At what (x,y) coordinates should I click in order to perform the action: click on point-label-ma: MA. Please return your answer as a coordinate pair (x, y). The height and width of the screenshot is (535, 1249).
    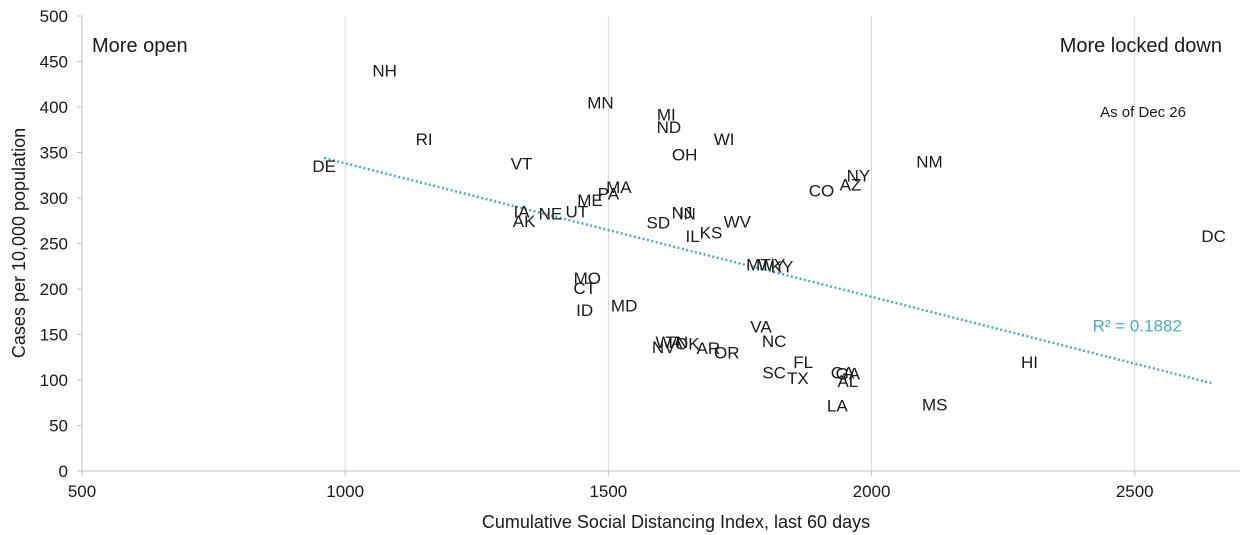
    Looking at the image, I should click on (619, 187).